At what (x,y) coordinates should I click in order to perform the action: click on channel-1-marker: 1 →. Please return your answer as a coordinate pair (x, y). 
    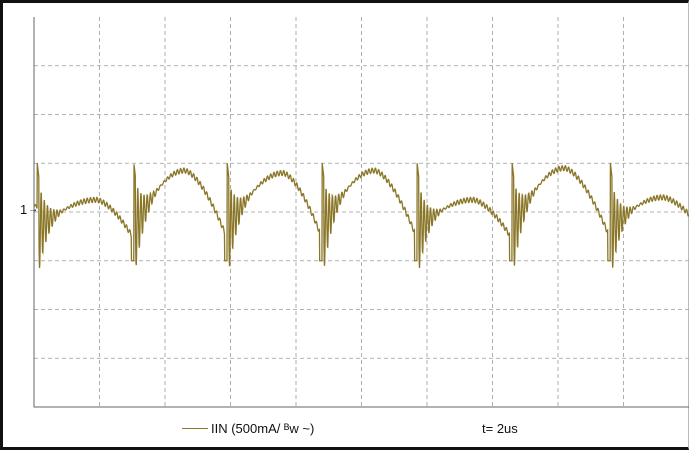
    Looking at the image, I should click on (29, 209).